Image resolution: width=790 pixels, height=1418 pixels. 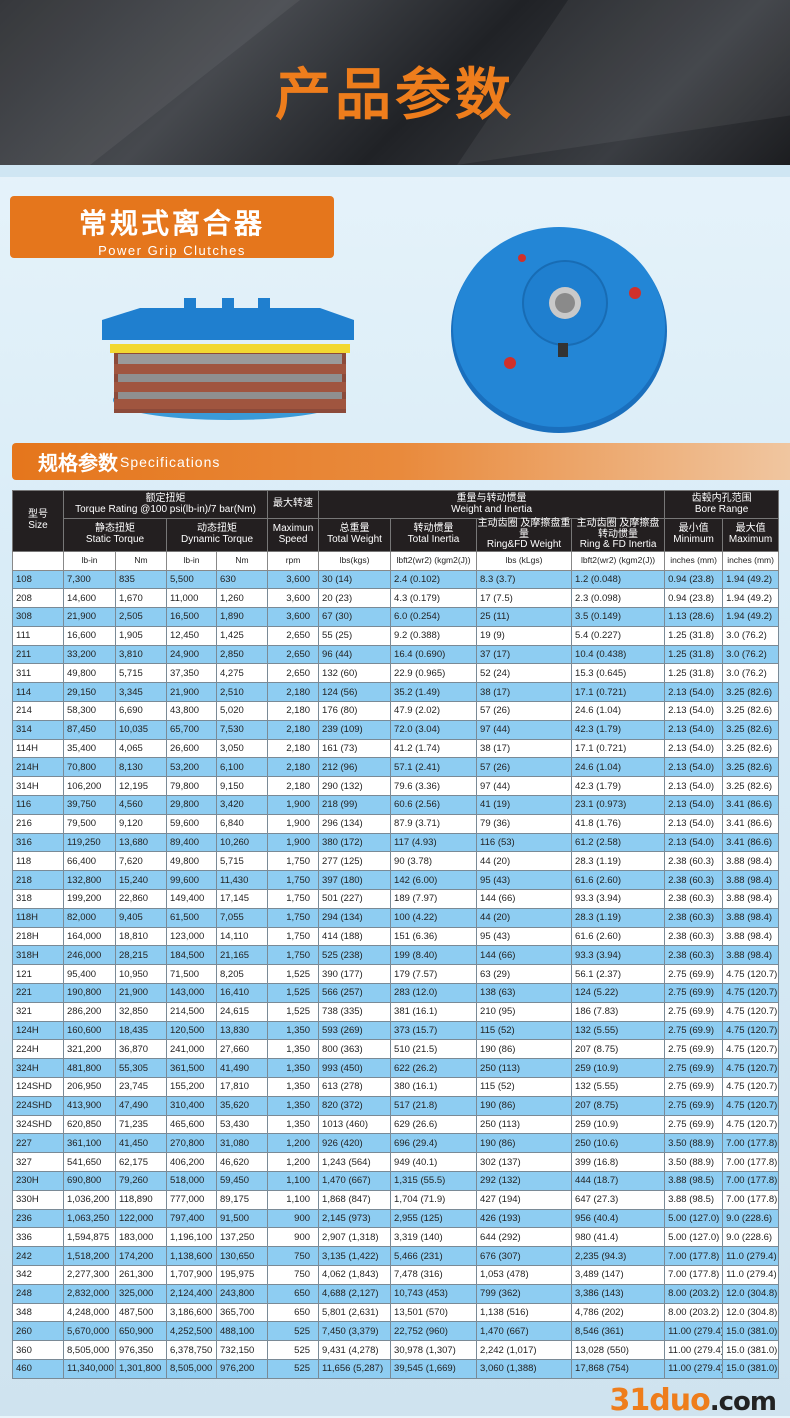 What do you see at coordinates (141, 1350) in the screenshot?
I see `cell-static-nm: 976,350` at bounding box center [141, 1350].